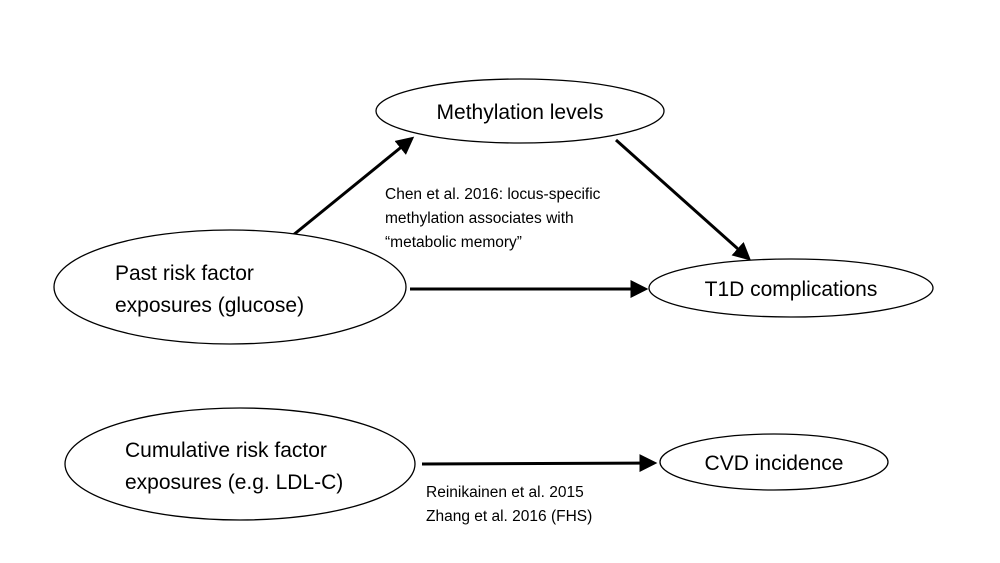  I want to click on node-past-exposures: Past risk factor exposures (glucose), so click(230, 287).